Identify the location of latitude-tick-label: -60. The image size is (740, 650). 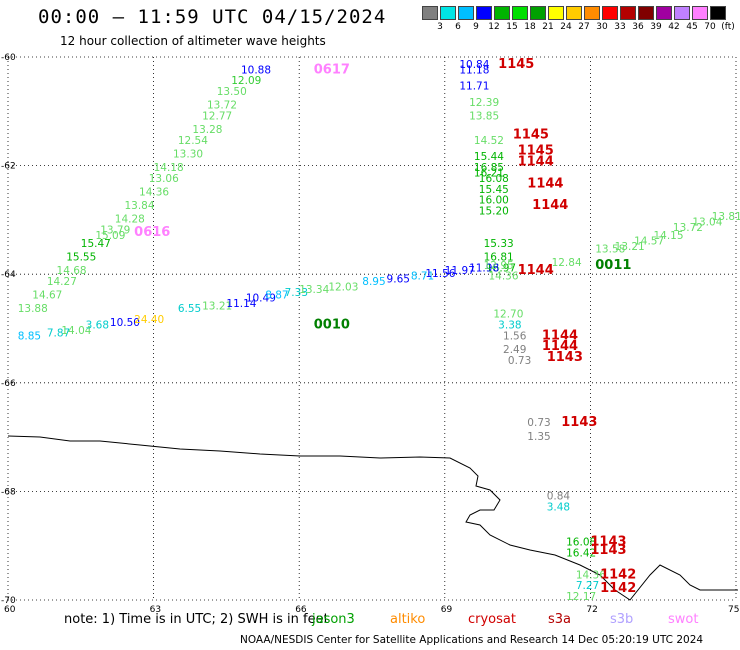
(8, 58).